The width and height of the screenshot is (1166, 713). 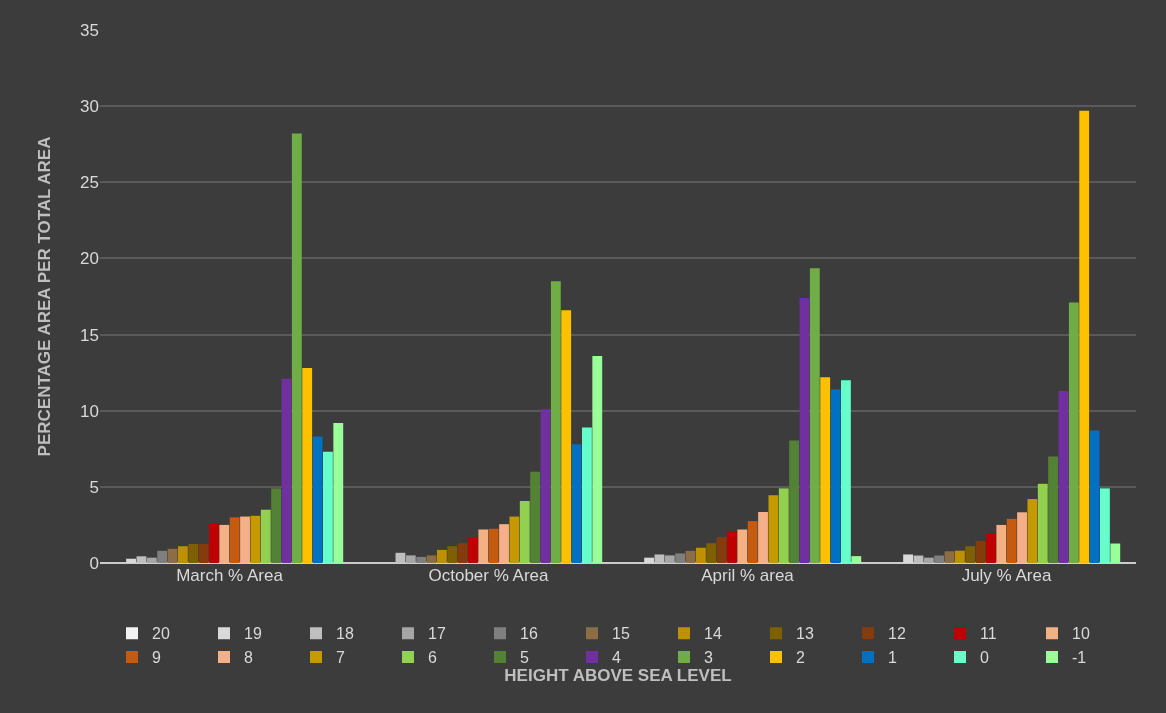 I want to click on legend-label: 9, so click(x=156, y=658).